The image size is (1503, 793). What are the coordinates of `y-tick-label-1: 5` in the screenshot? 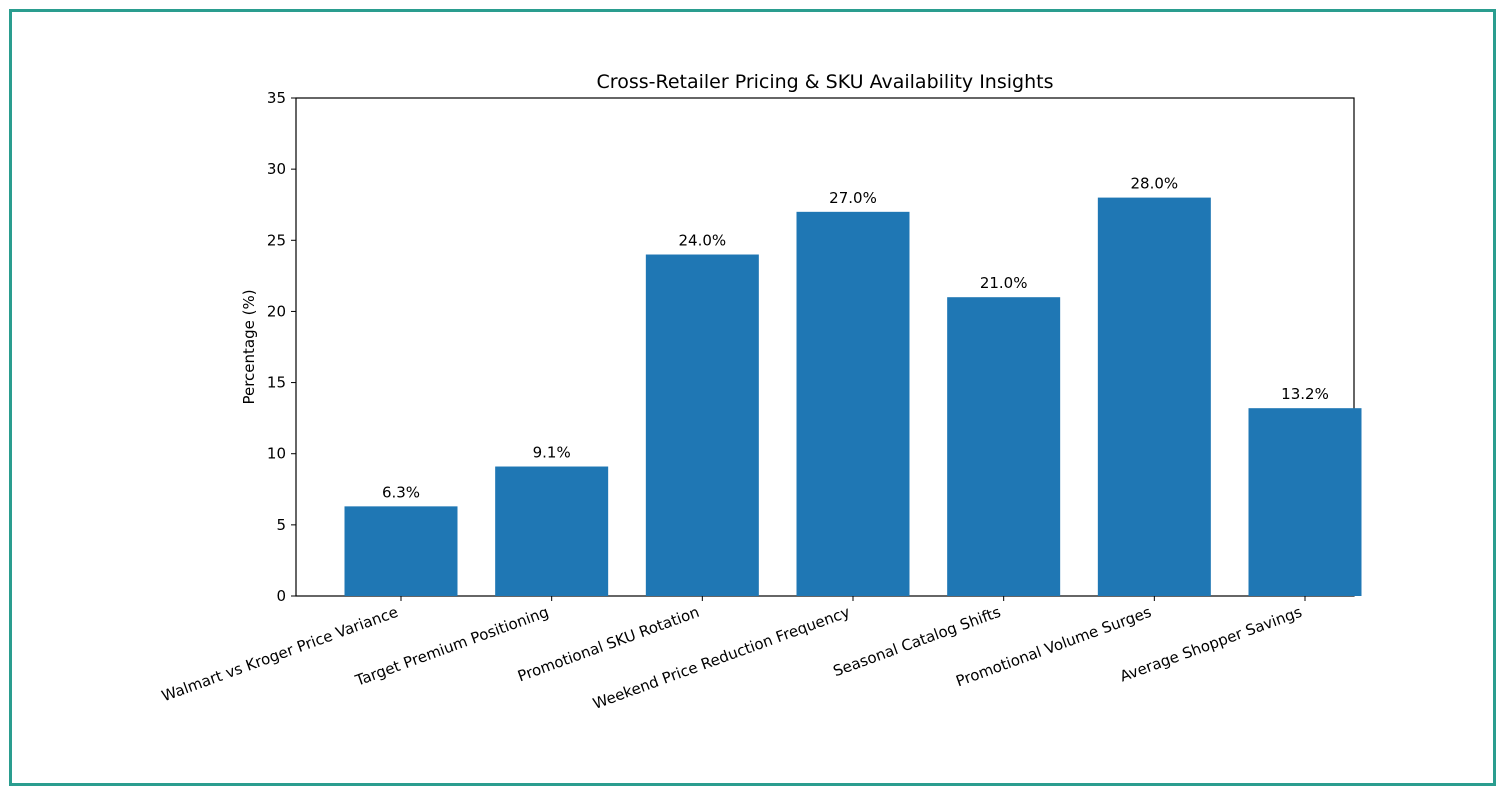 It's located at (281, 525).